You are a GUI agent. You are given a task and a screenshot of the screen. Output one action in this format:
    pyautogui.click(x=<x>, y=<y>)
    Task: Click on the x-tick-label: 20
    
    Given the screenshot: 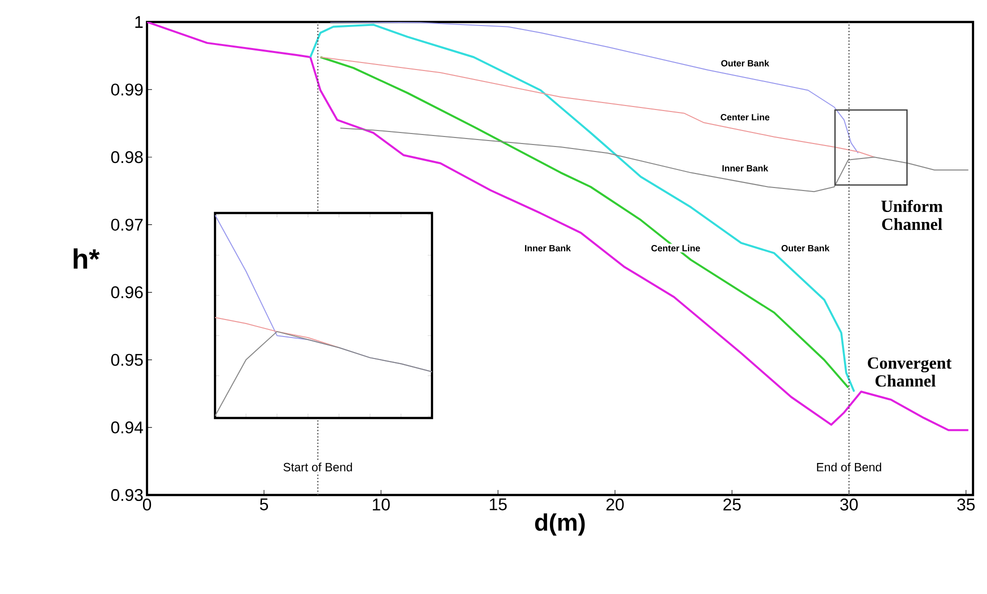 What is the action you would take?
    pyautogui.click(x=615, y=504)
    